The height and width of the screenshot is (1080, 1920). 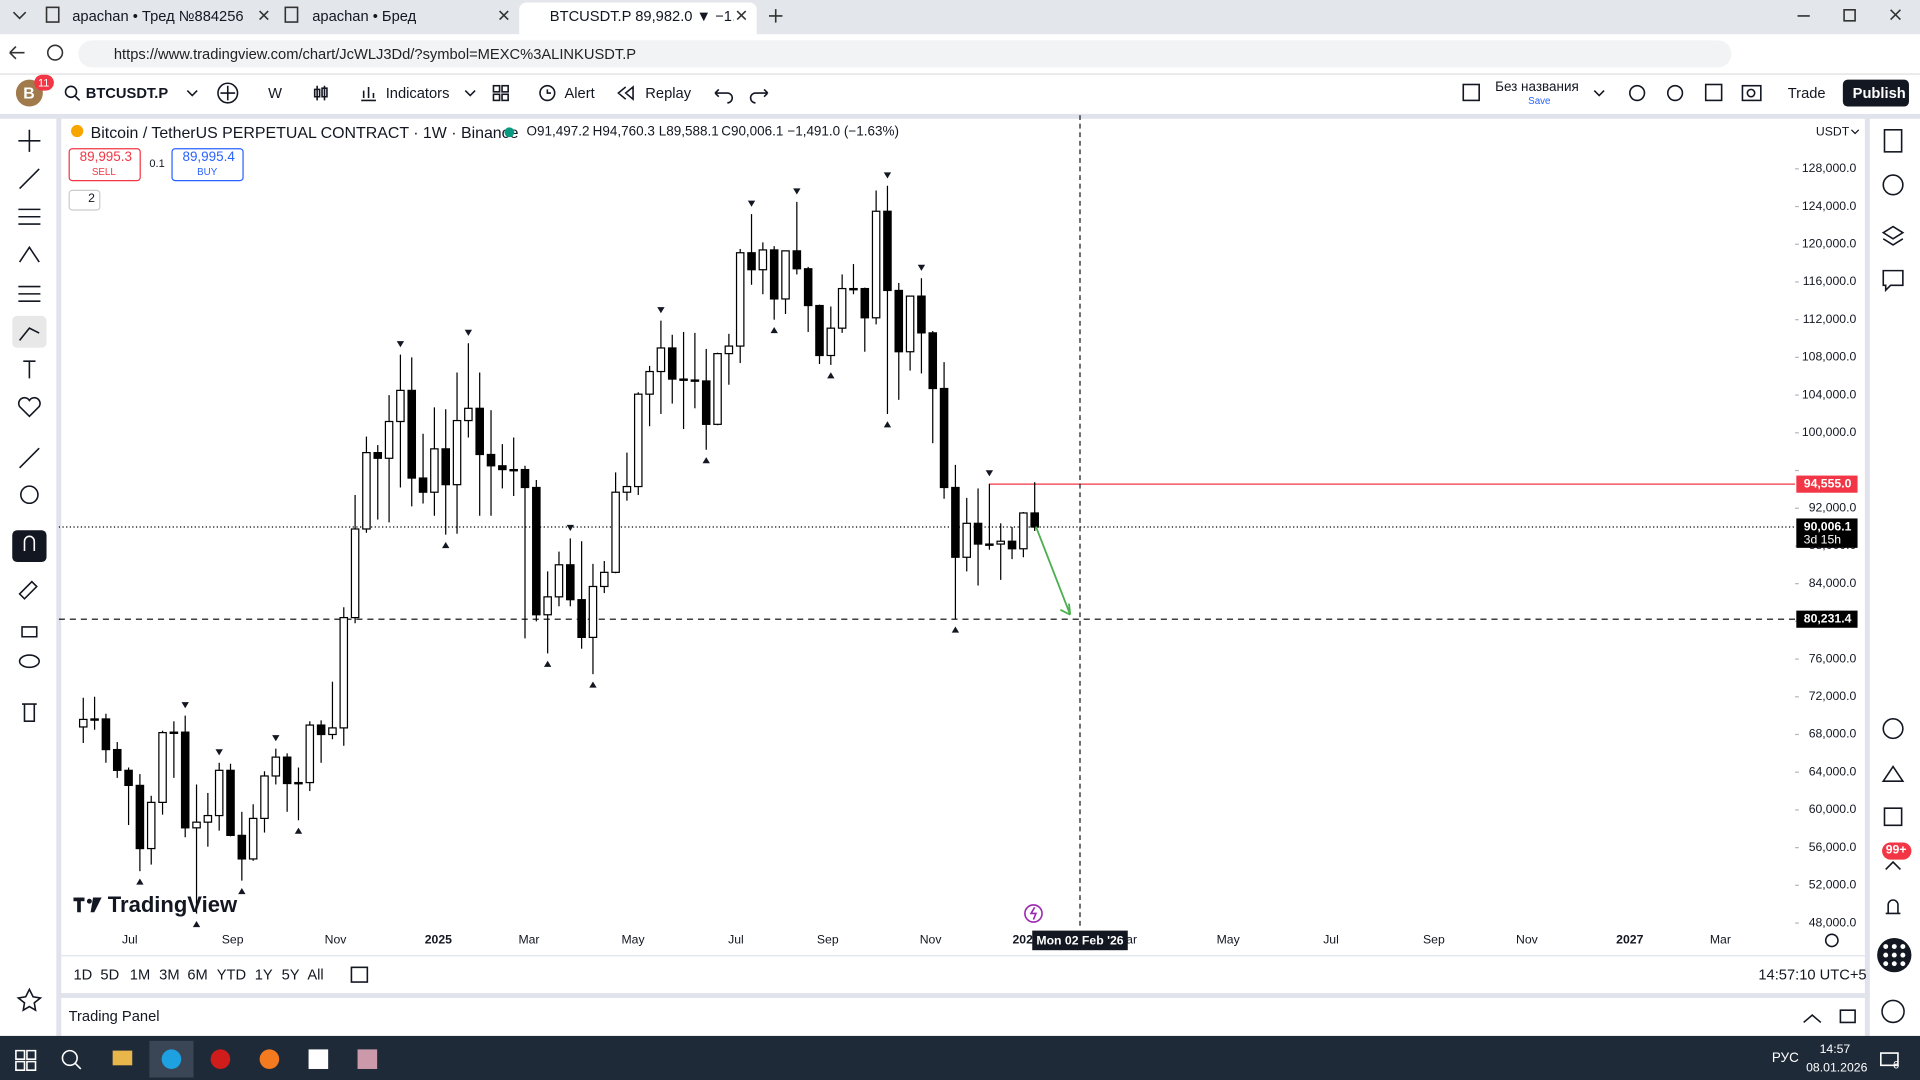 I want to click on range-button: 1D, so click(x=83, y=975).